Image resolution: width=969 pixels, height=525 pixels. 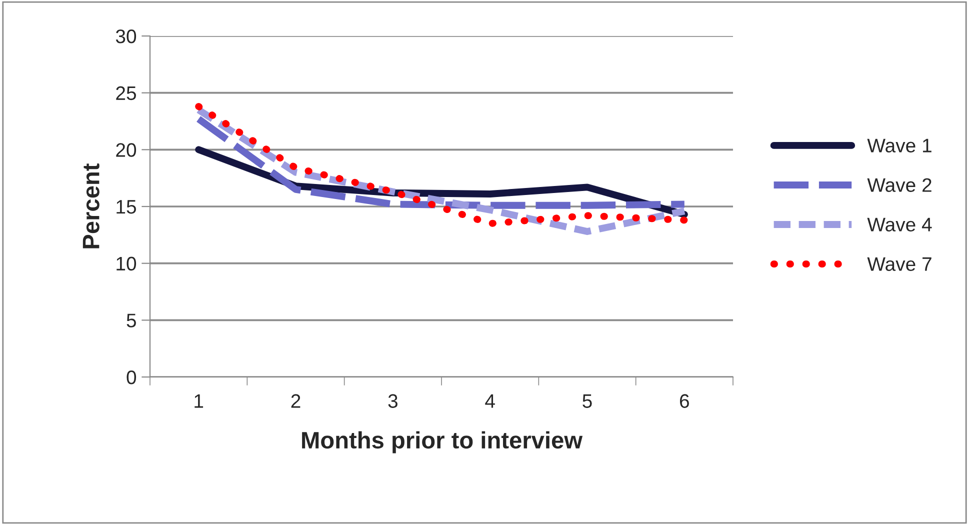 I want to click on y-tick-label: 0, so click(x=131, y=377).